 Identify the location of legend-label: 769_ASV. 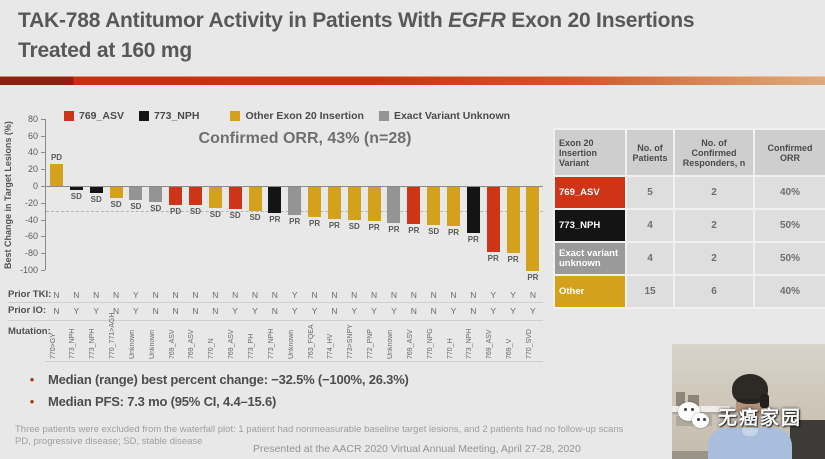
(101, 116).